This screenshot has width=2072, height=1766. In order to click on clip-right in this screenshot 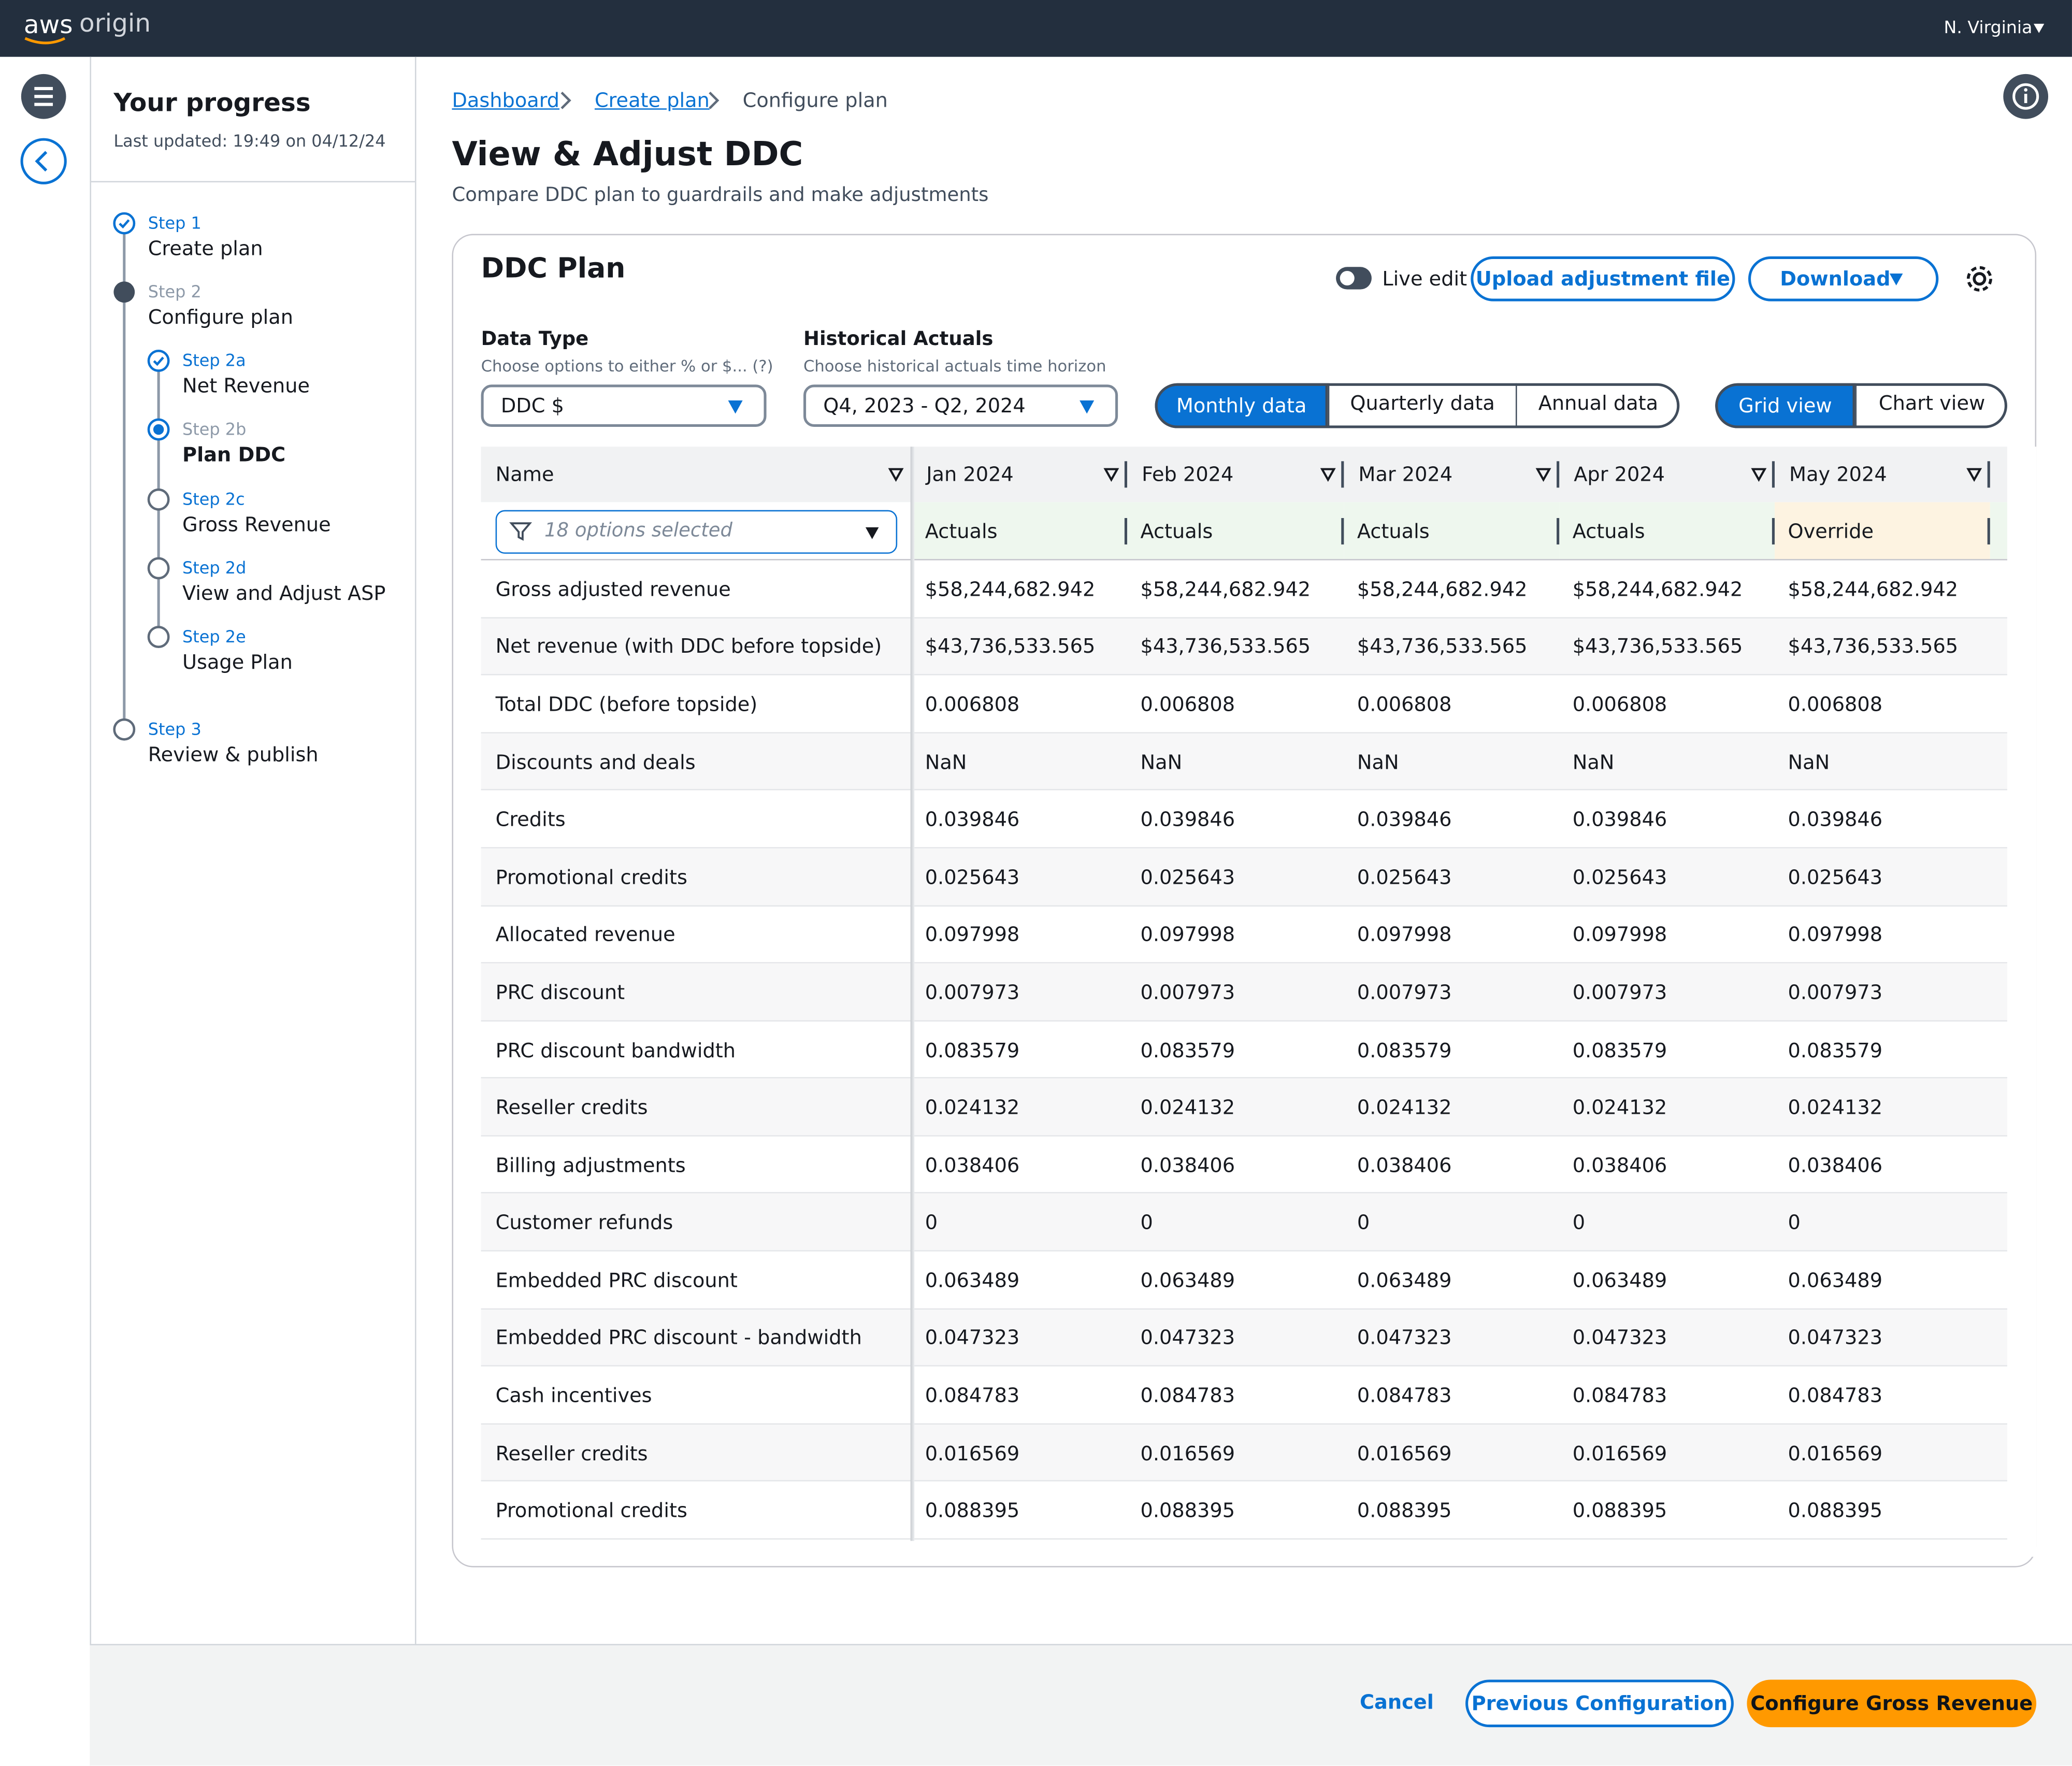, I will do `click(2022, 1002)`.